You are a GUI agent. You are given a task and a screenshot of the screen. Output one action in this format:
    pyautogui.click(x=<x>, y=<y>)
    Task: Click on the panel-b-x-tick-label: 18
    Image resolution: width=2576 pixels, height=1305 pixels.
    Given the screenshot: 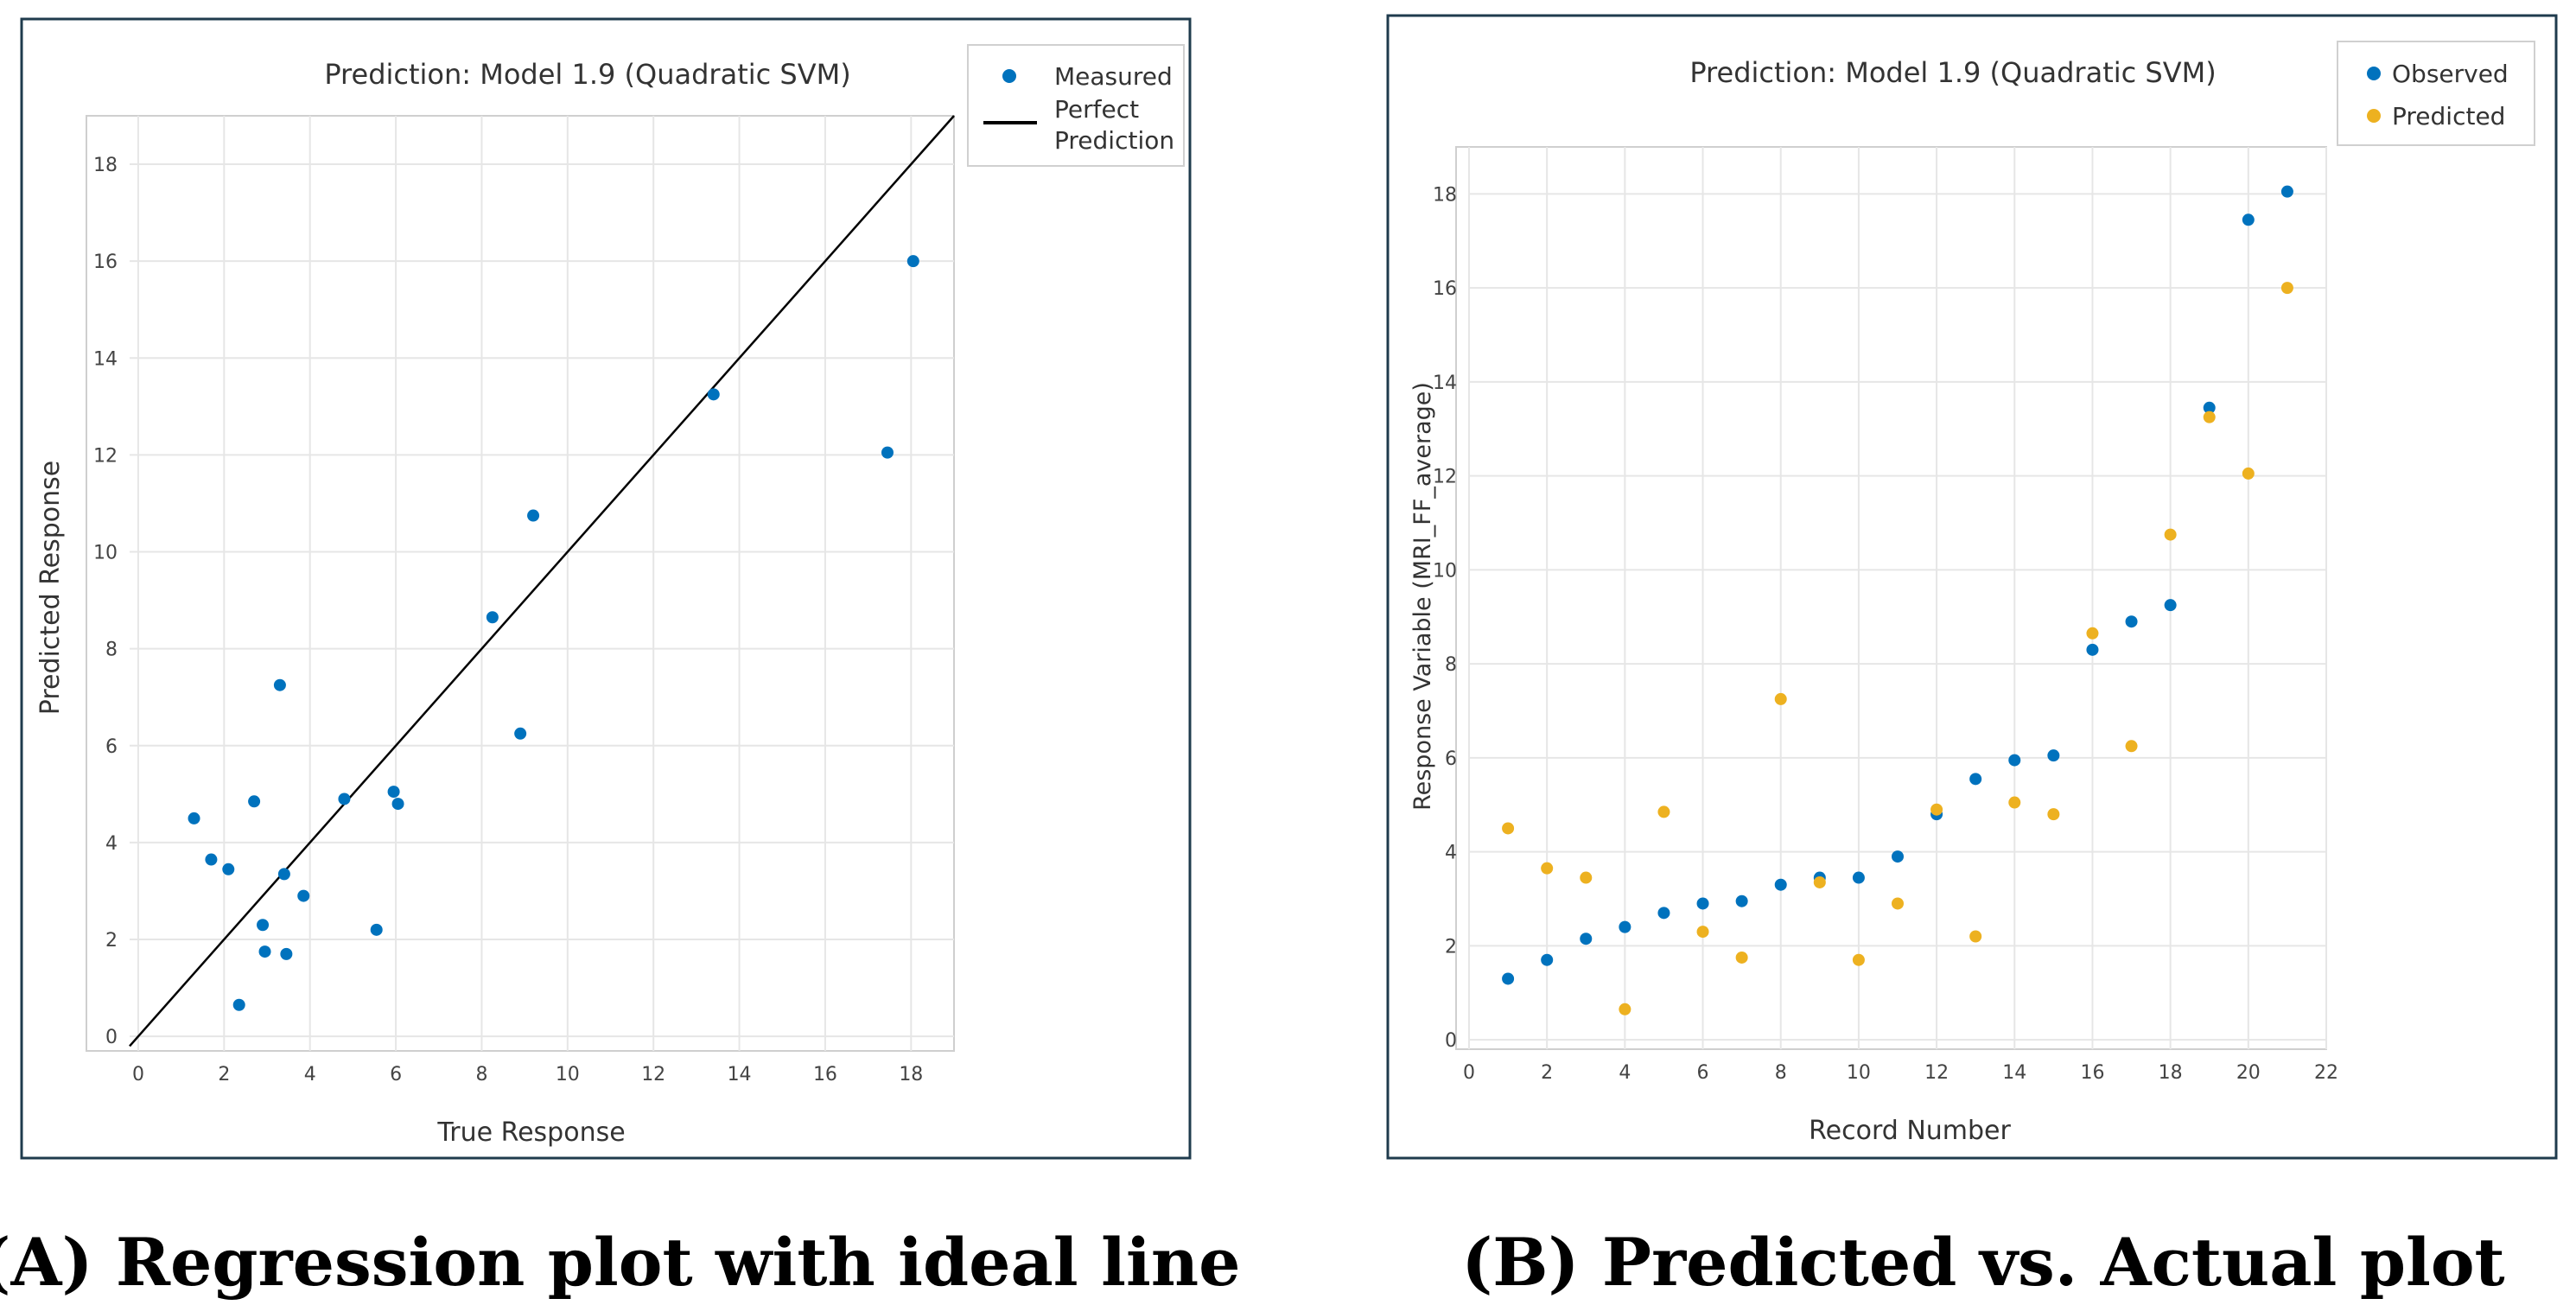 What is the action you would take?
    pyautogui.click(x=2171, y=1073)
    